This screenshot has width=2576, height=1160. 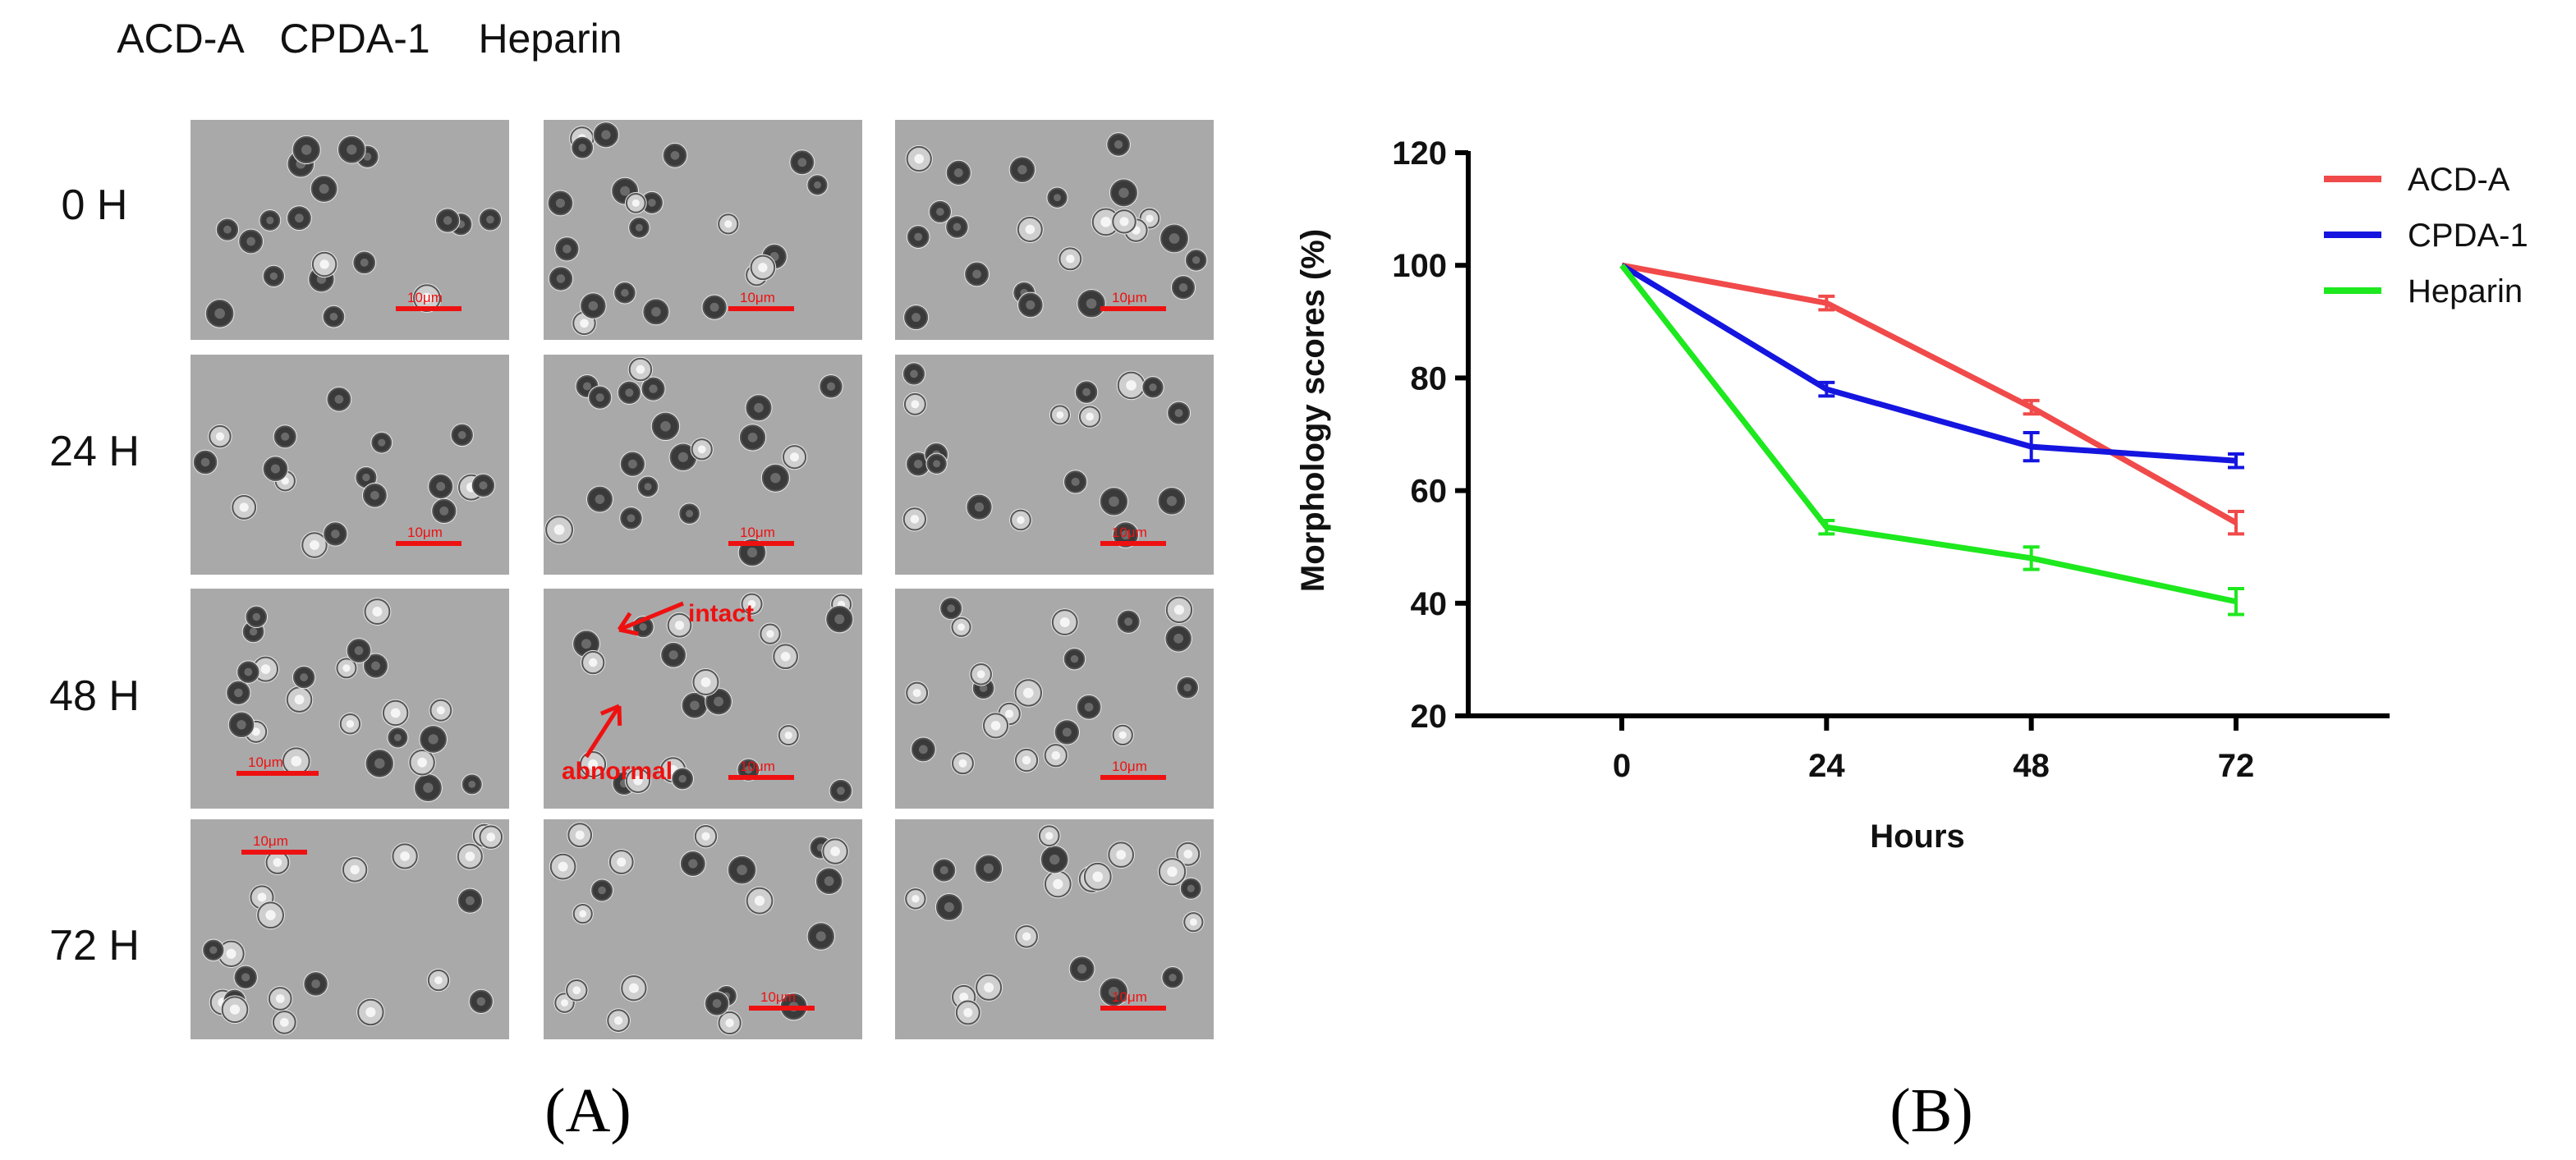 I want to click on micrograph-heparin-48h: 10μm, so click(x=1054, y=699).